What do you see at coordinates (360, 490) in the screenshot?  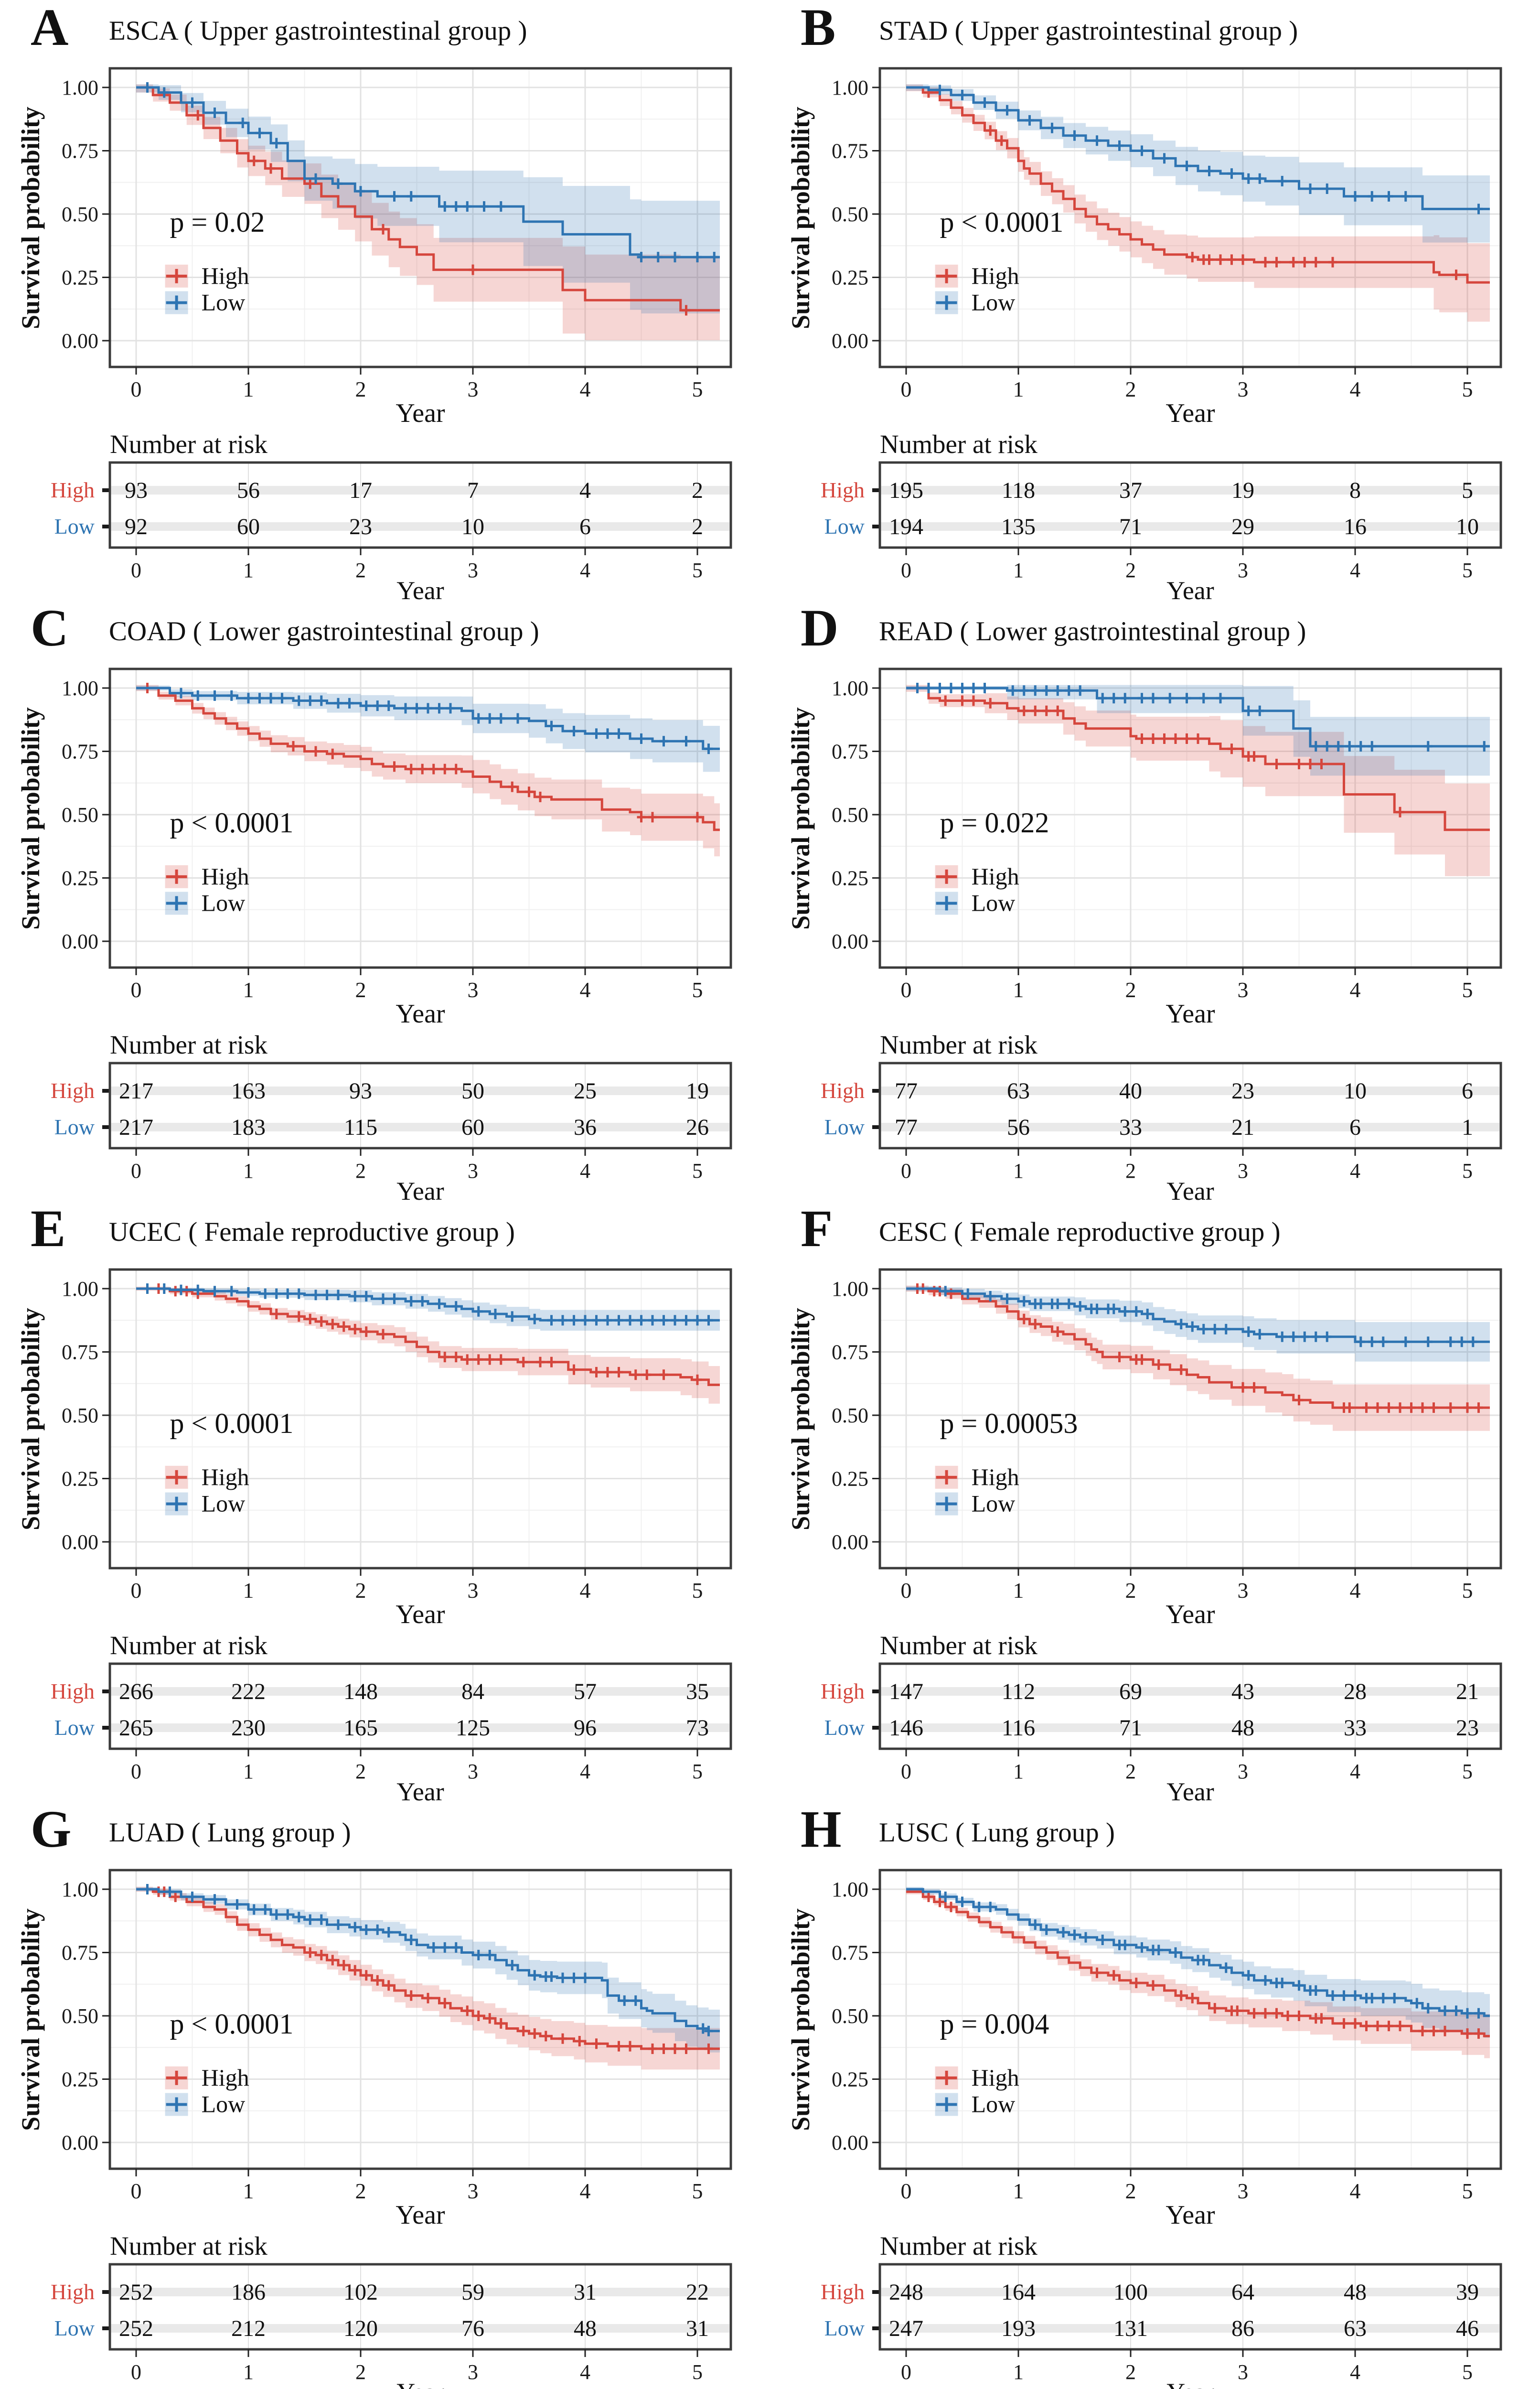 I see `risk-count: 17` at bounding box center [360, 490].